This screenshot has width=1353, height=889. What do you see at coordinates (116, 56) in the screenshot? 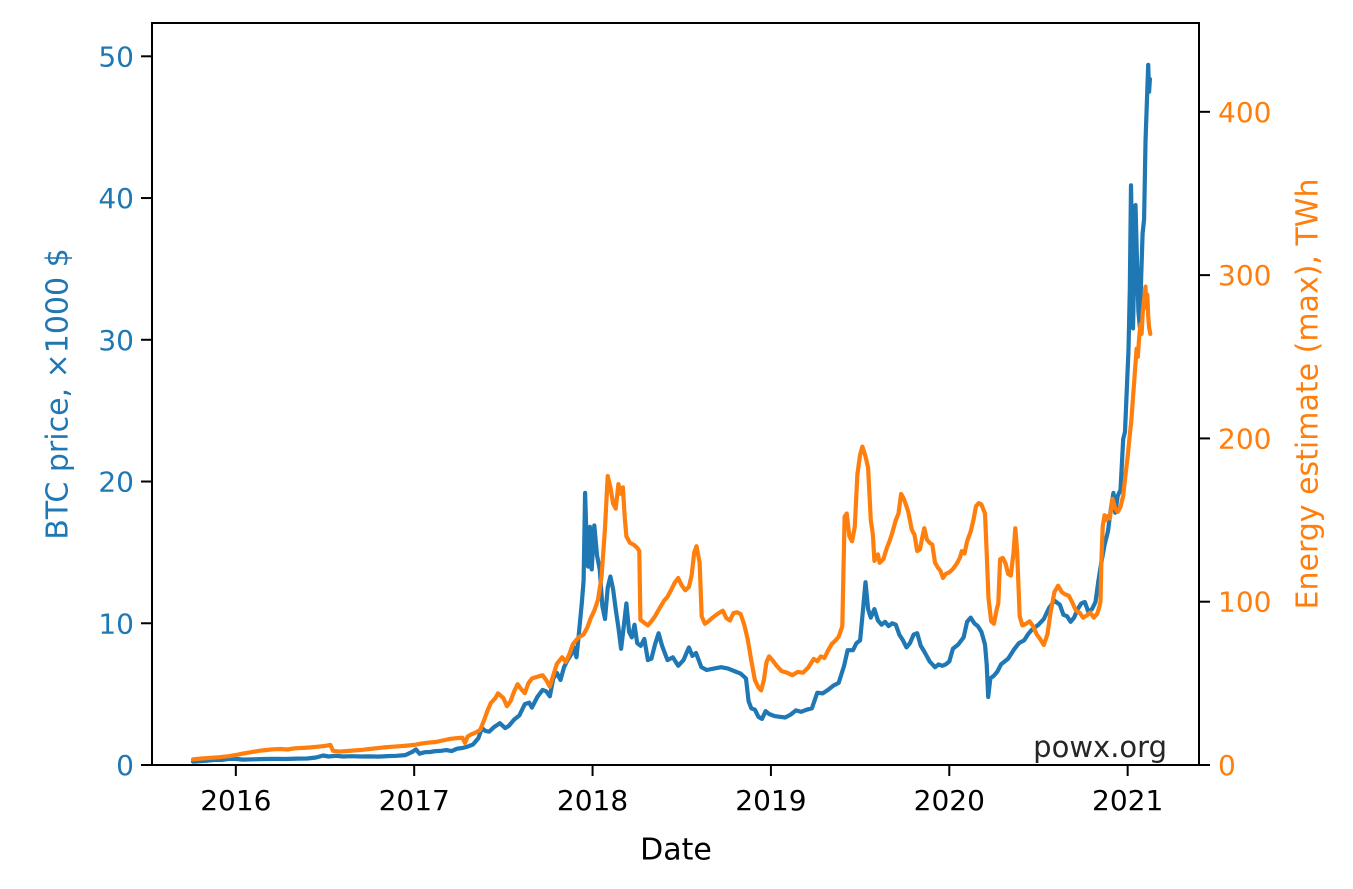
I see `y-left-tick-label: 50` at bounding box center [116, 56].